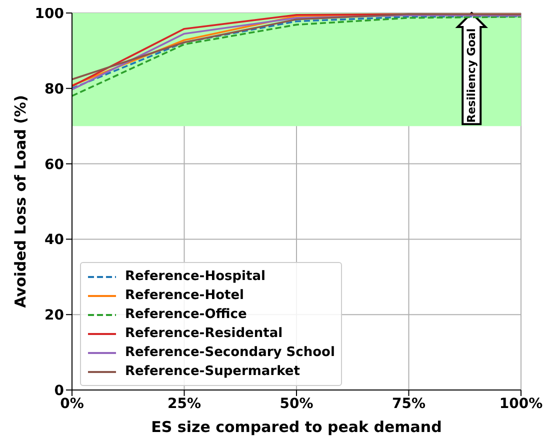 The image size is (548, 447). I want to click on legend-label: Reference-Hotel, so click(184, 296).